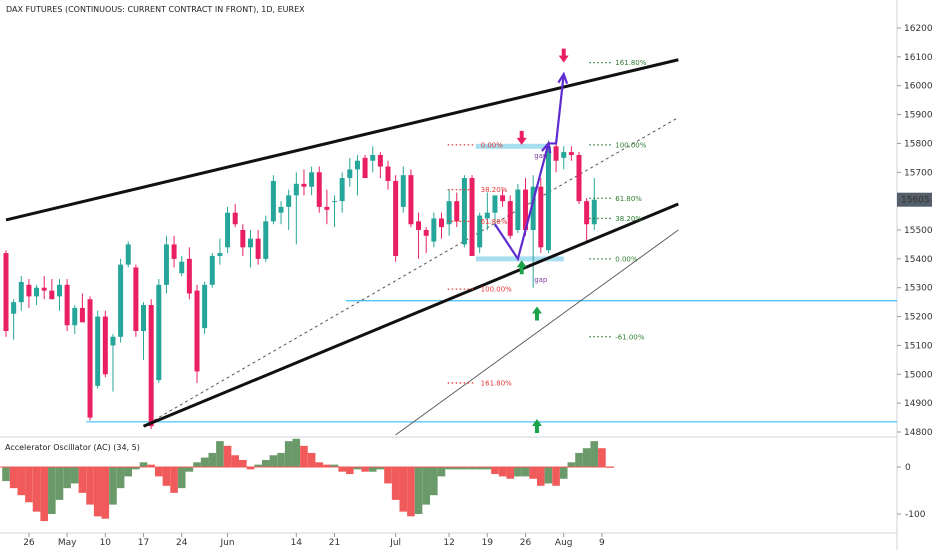 This screenshot has height=550, width=932. What do you see at coordinates (494, 190) in the screenshot?
I see `fib-level-label: 38.20%` at bounding box center [494, 190].